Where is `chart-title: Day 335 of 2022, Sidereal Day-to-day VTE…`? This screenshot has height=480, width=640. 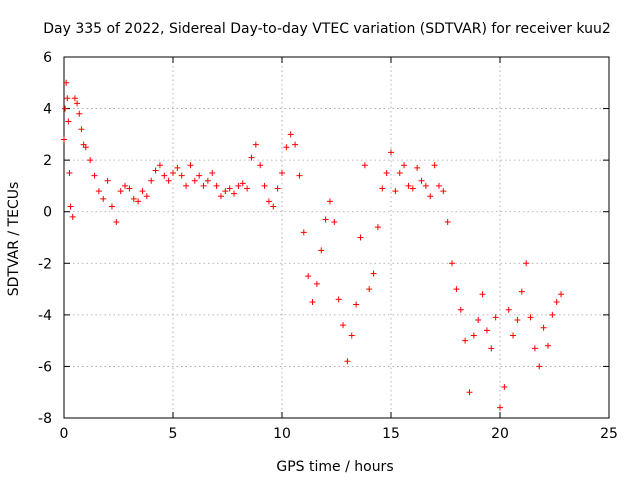
chart-title: Day 335 of 2022, Sidereal Day-to-day VTE… is located at coordinates (327, 29).